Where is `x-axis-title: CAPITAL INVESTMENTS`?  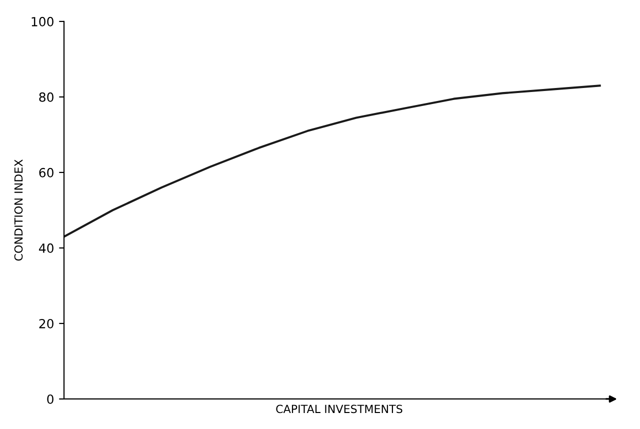 x-axis-title: CAPITAL INVESTMENTS is located at coordinates (339, 409).